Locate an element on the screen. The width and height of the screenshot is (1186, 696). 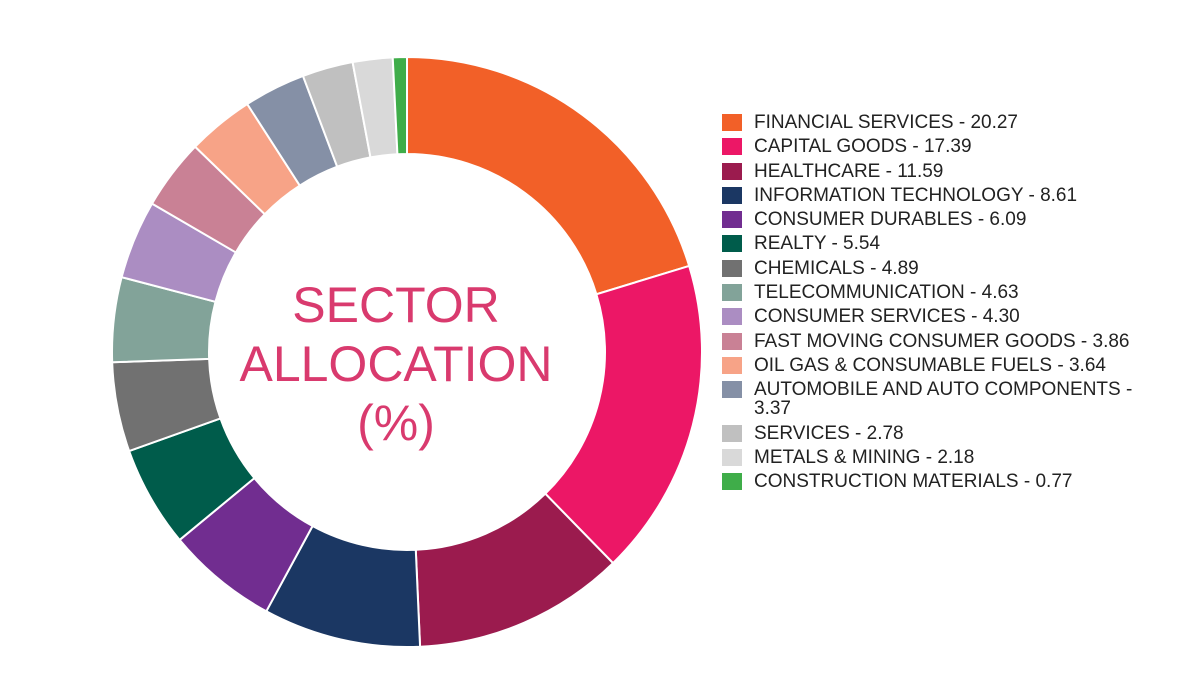
title-line-2: ALLOCATION is located at coordinates (396, 364).